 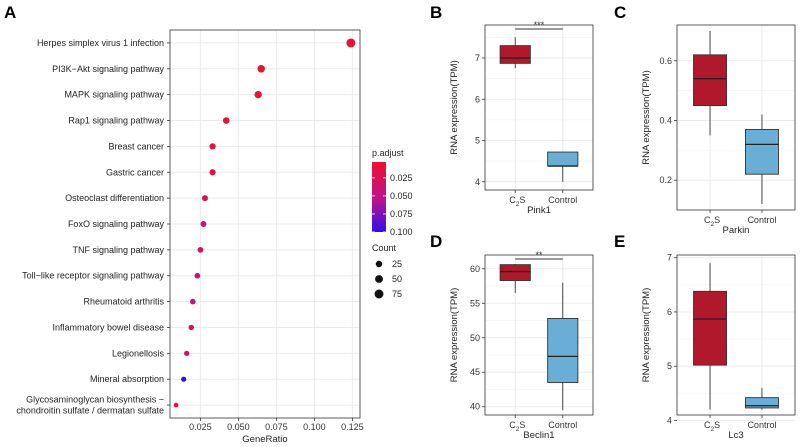 What do you see at coordinates (123, 302) in the screenshot?
I see `category-label: Rheumatoid arthritis` at bounding box center [123, 302].